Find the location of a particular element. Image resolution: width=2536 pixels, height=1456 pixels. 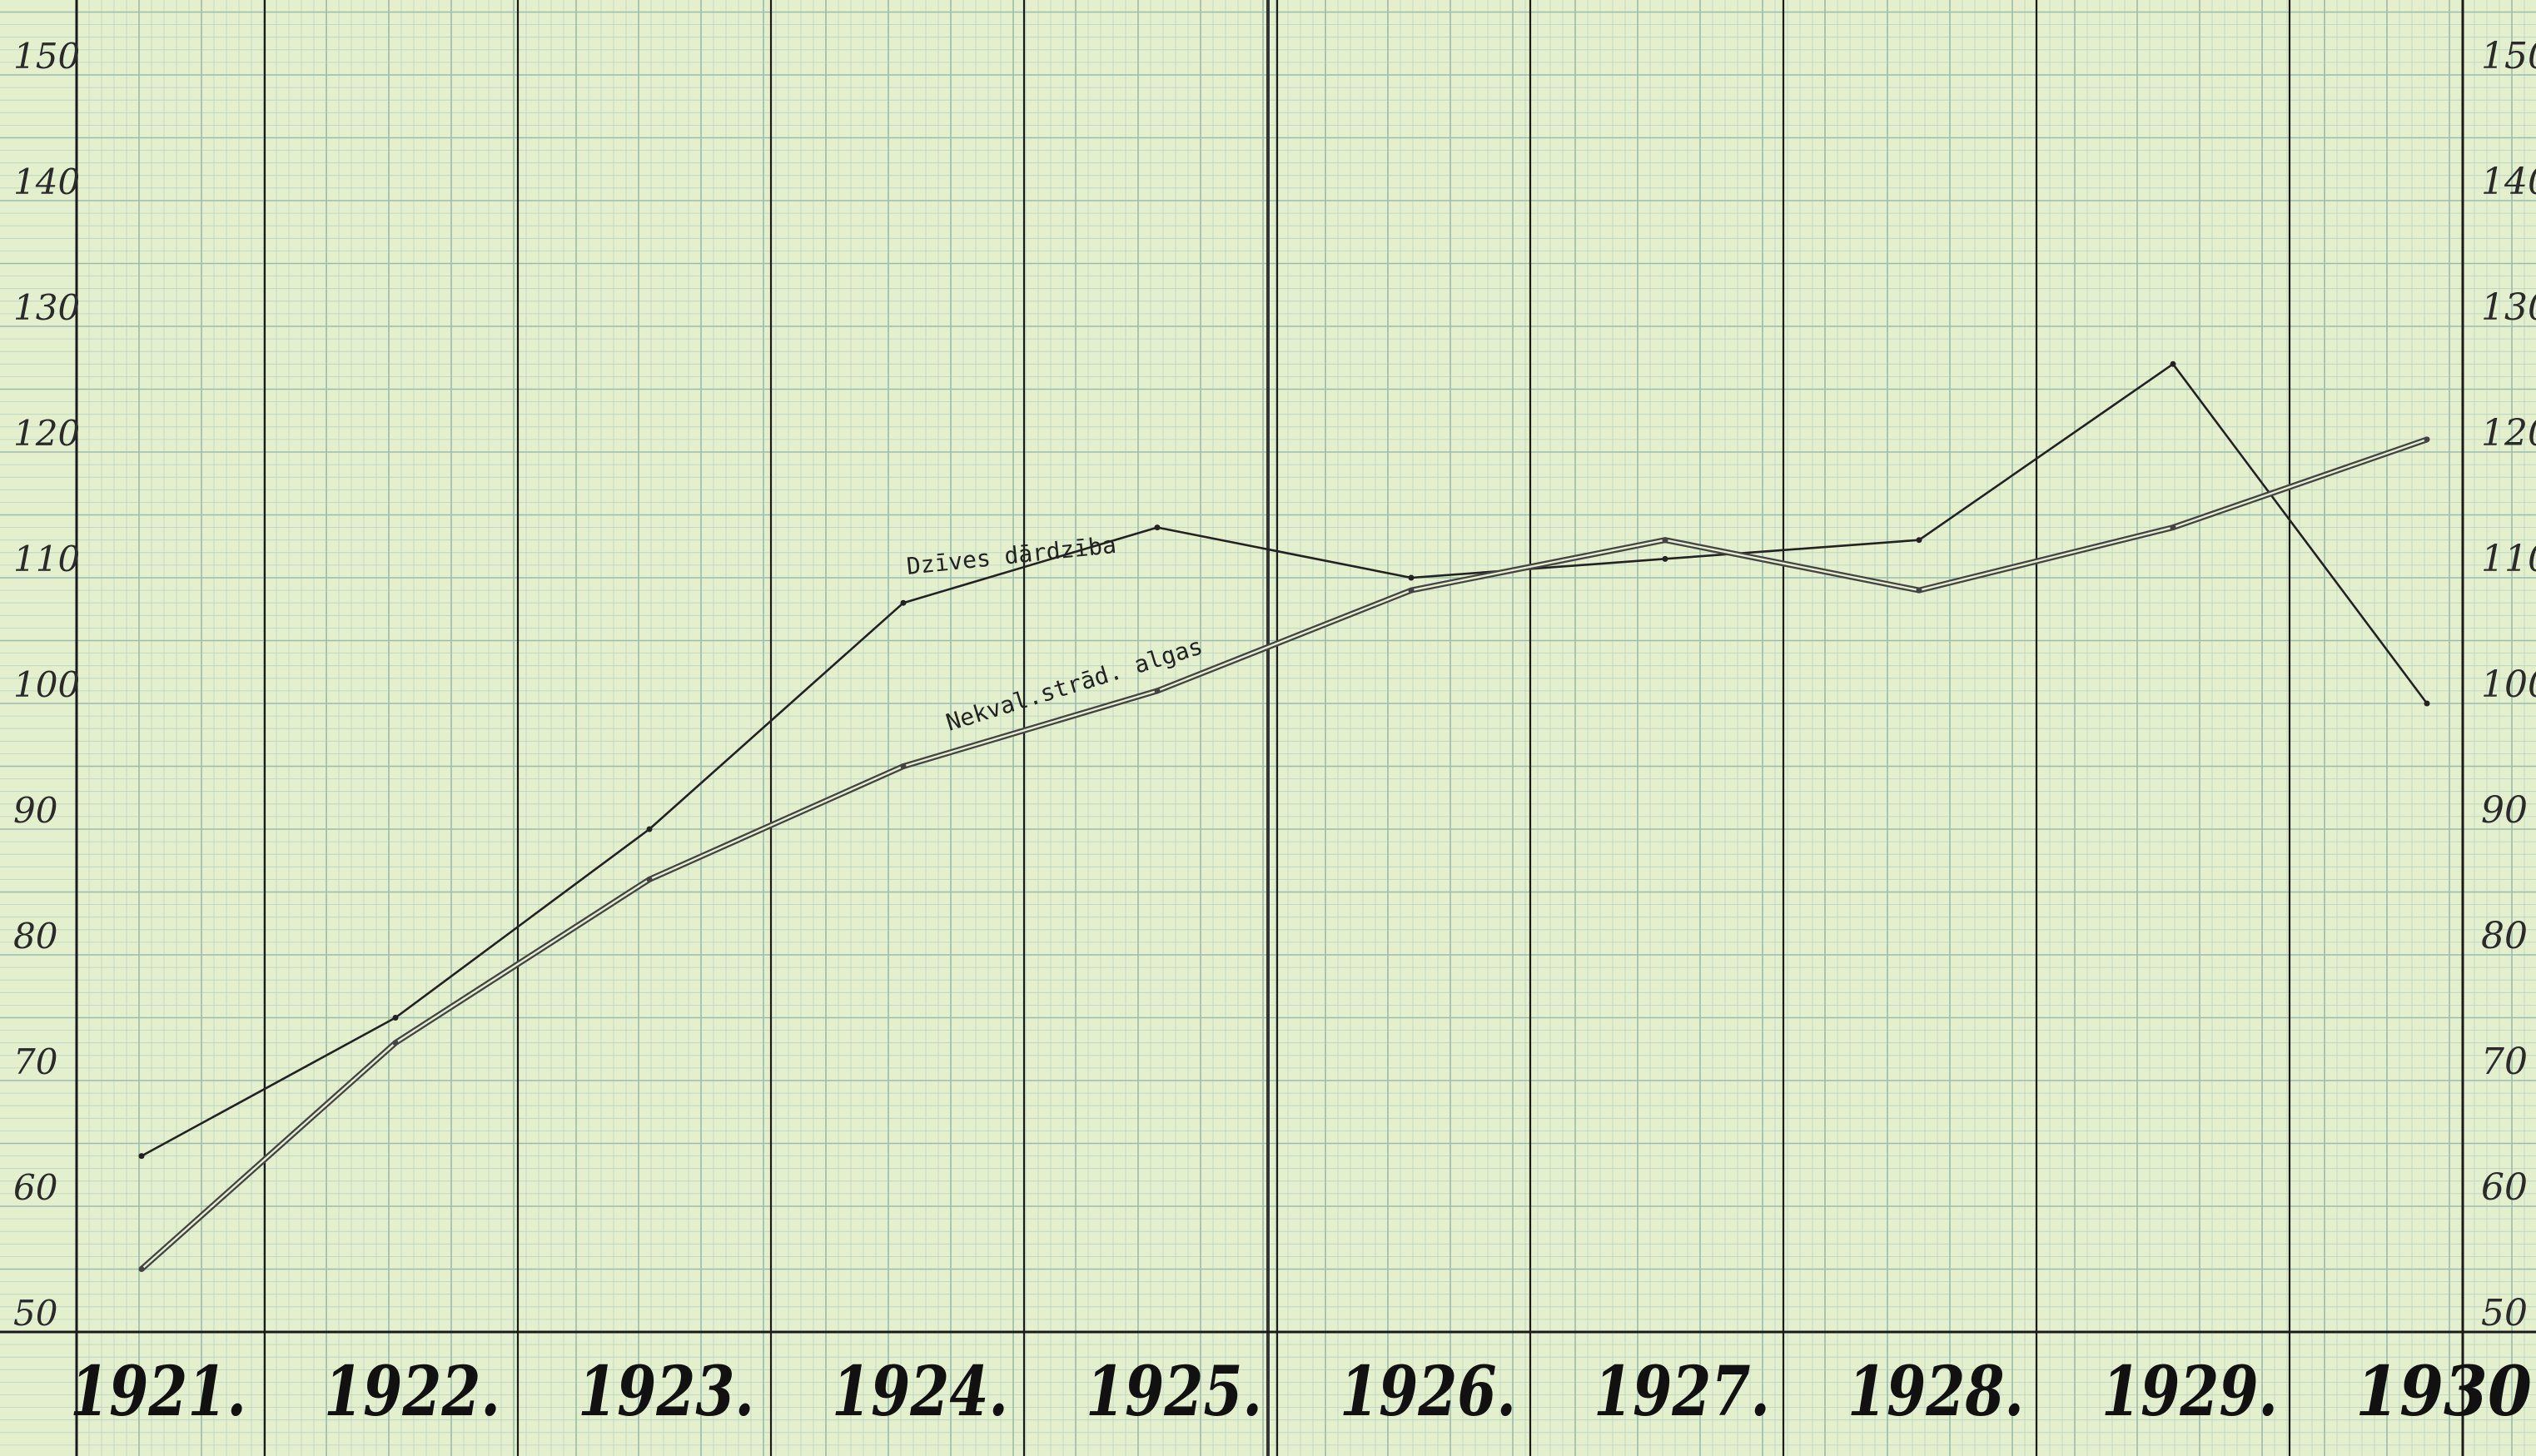

y-tick-label-right: 120 is located at coordinates (2508, 433).